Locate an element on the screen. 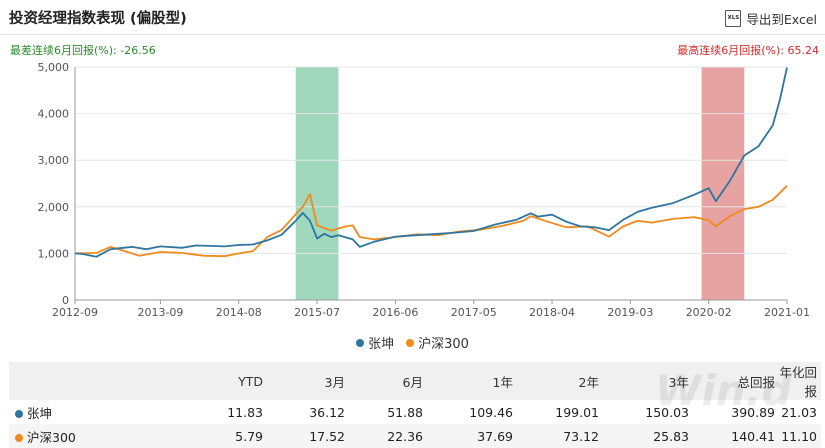 The width and height of the screenshot is (825, 448). x-tick-label: 2015-07 is located at coordinates (317, 312).